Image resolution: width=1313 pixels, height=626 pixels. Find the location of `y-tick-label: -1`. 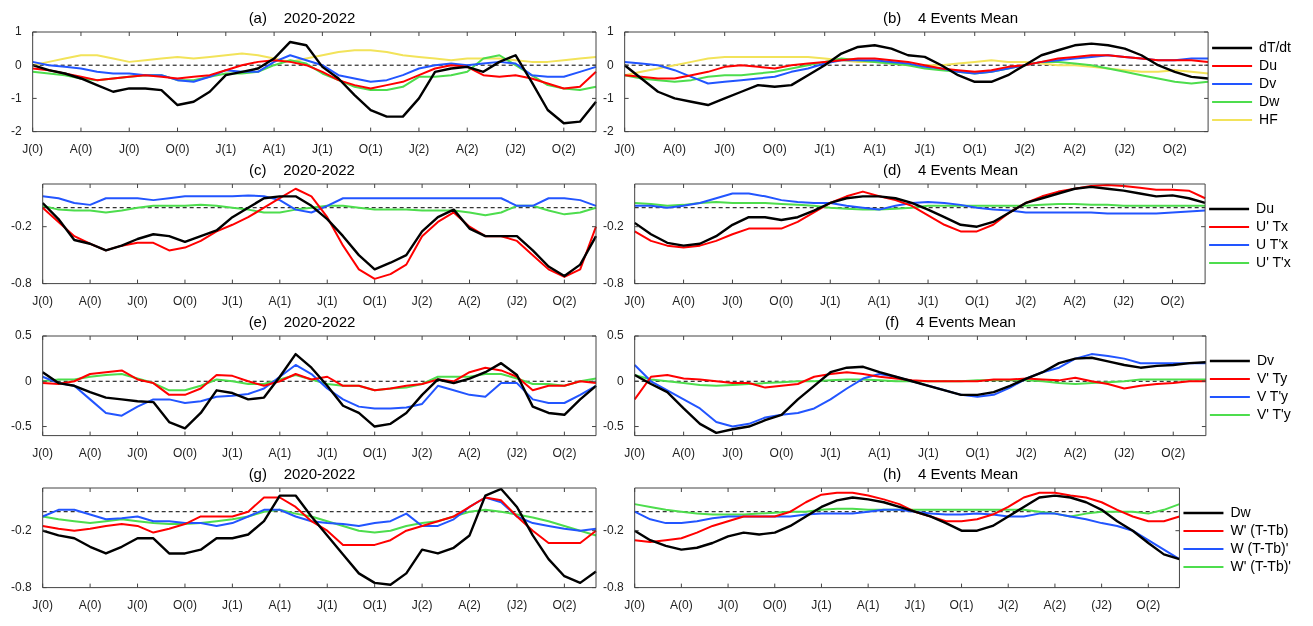

y-tick-label: -1 is located at coordinates (16, 97).